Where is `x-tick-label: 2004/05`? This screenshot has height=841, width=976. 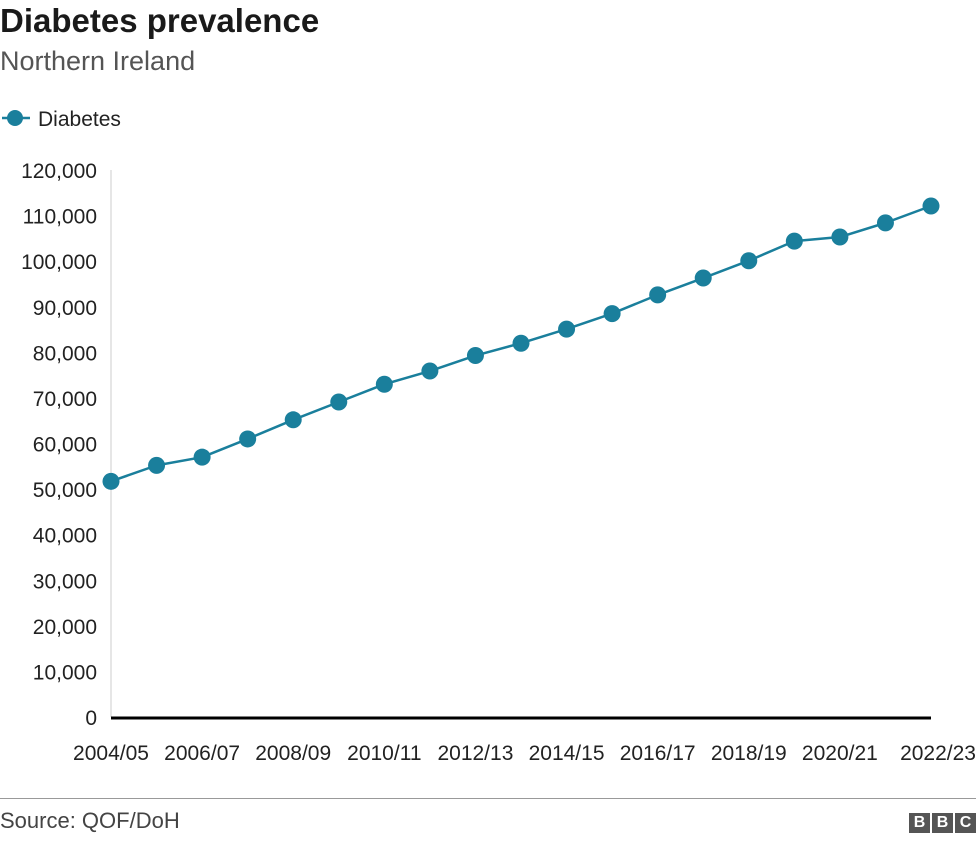
x-tick-label: 2004/05 is located at coordinates (111, 753).